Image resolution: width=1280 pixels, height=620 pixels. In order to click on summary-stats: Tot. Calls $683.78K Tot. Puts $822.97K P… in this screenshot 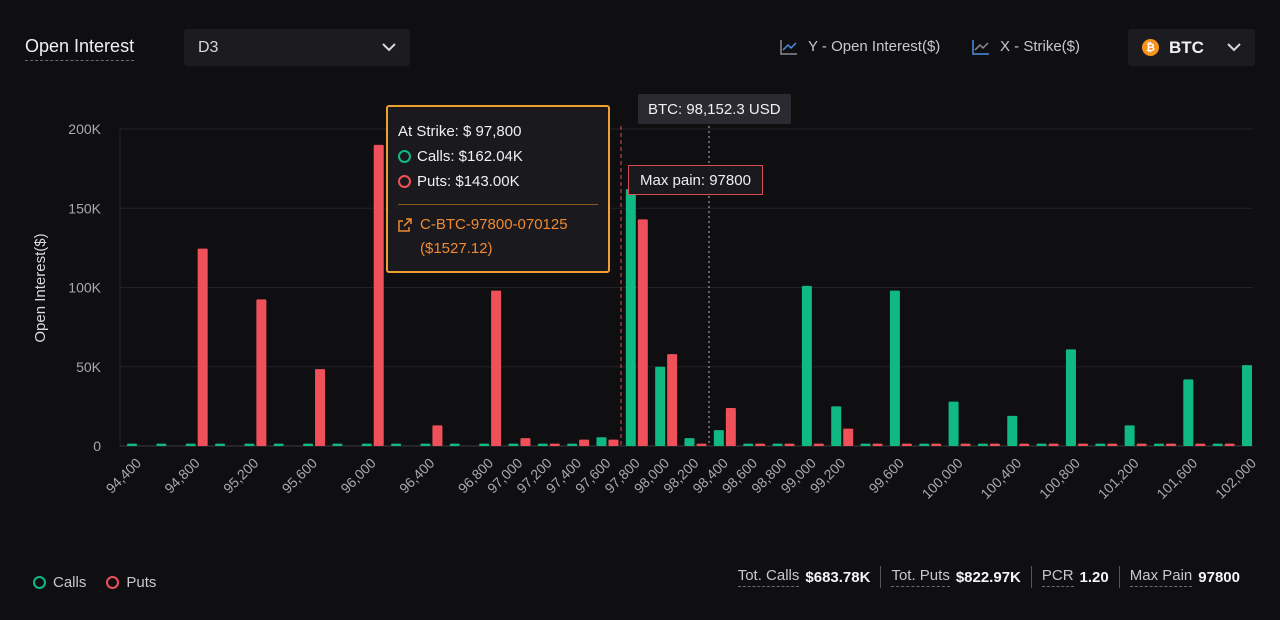, I will do `click(993, 577)`.